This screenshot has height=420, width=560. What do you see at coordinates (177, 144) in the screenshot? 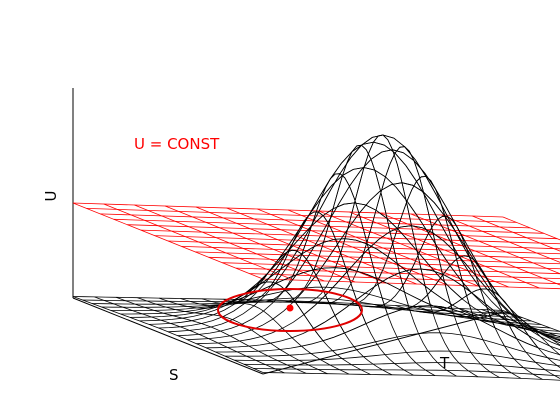
I see `plane-label: U = CONST` at bounding box center [177, 144].